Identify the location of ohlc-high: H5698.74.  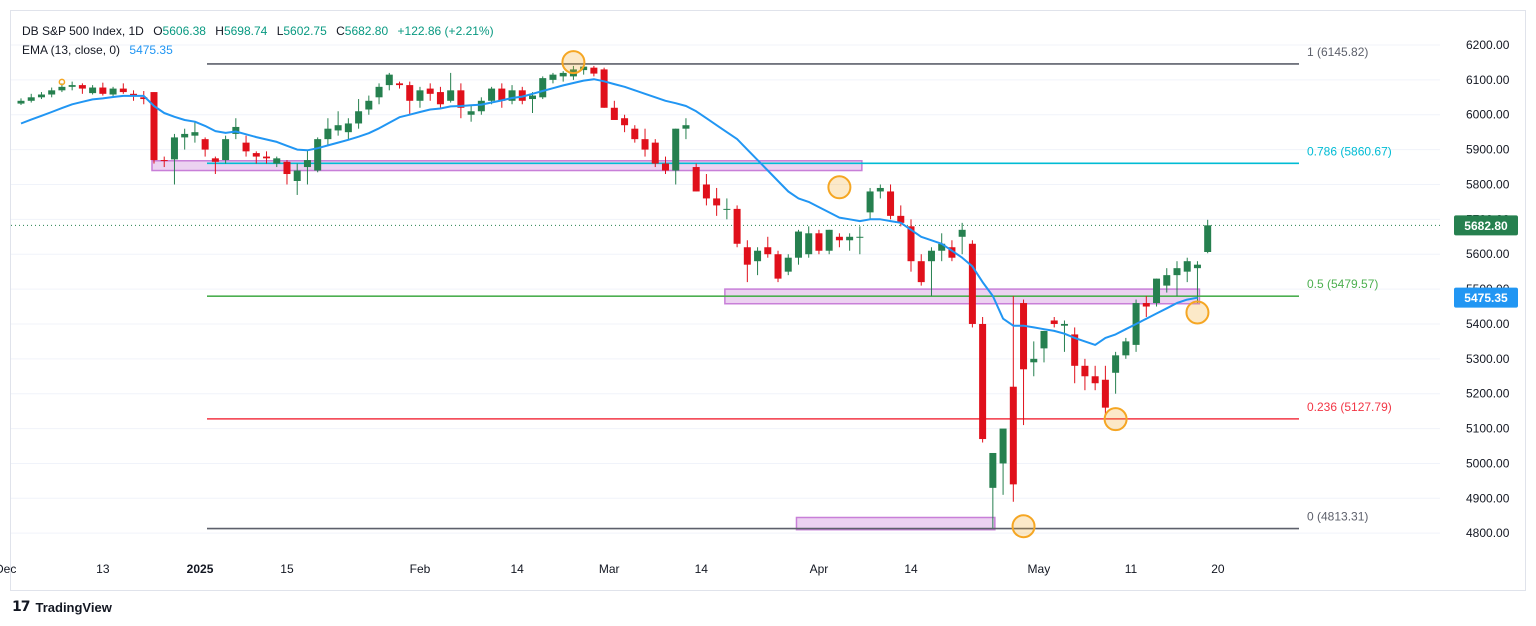
(241, 31).